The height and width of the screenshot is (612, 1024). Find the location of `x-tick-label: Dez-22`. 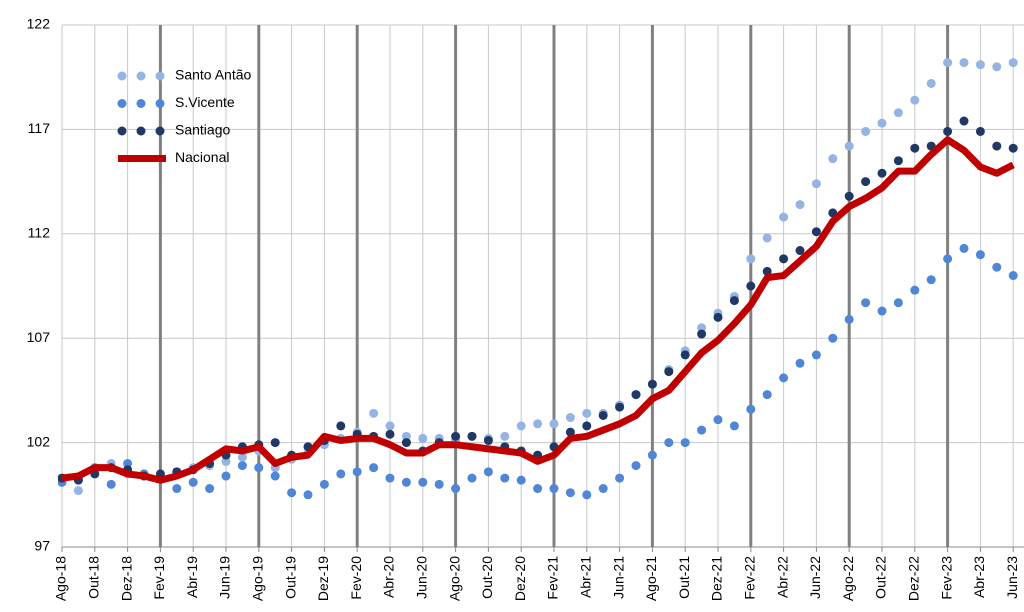

x-tick-label: Dez-22 is located at coordinates (914, 578).